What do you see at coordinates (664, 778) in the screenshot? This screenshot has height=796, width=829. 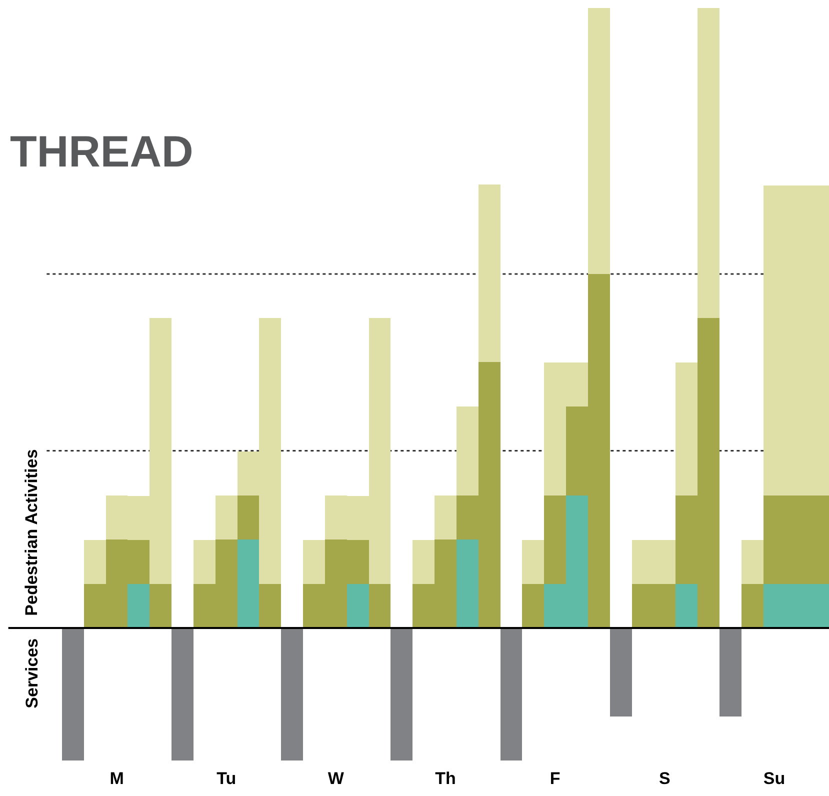 I see `x-tick-label: S` at bounding box center [664, 778].